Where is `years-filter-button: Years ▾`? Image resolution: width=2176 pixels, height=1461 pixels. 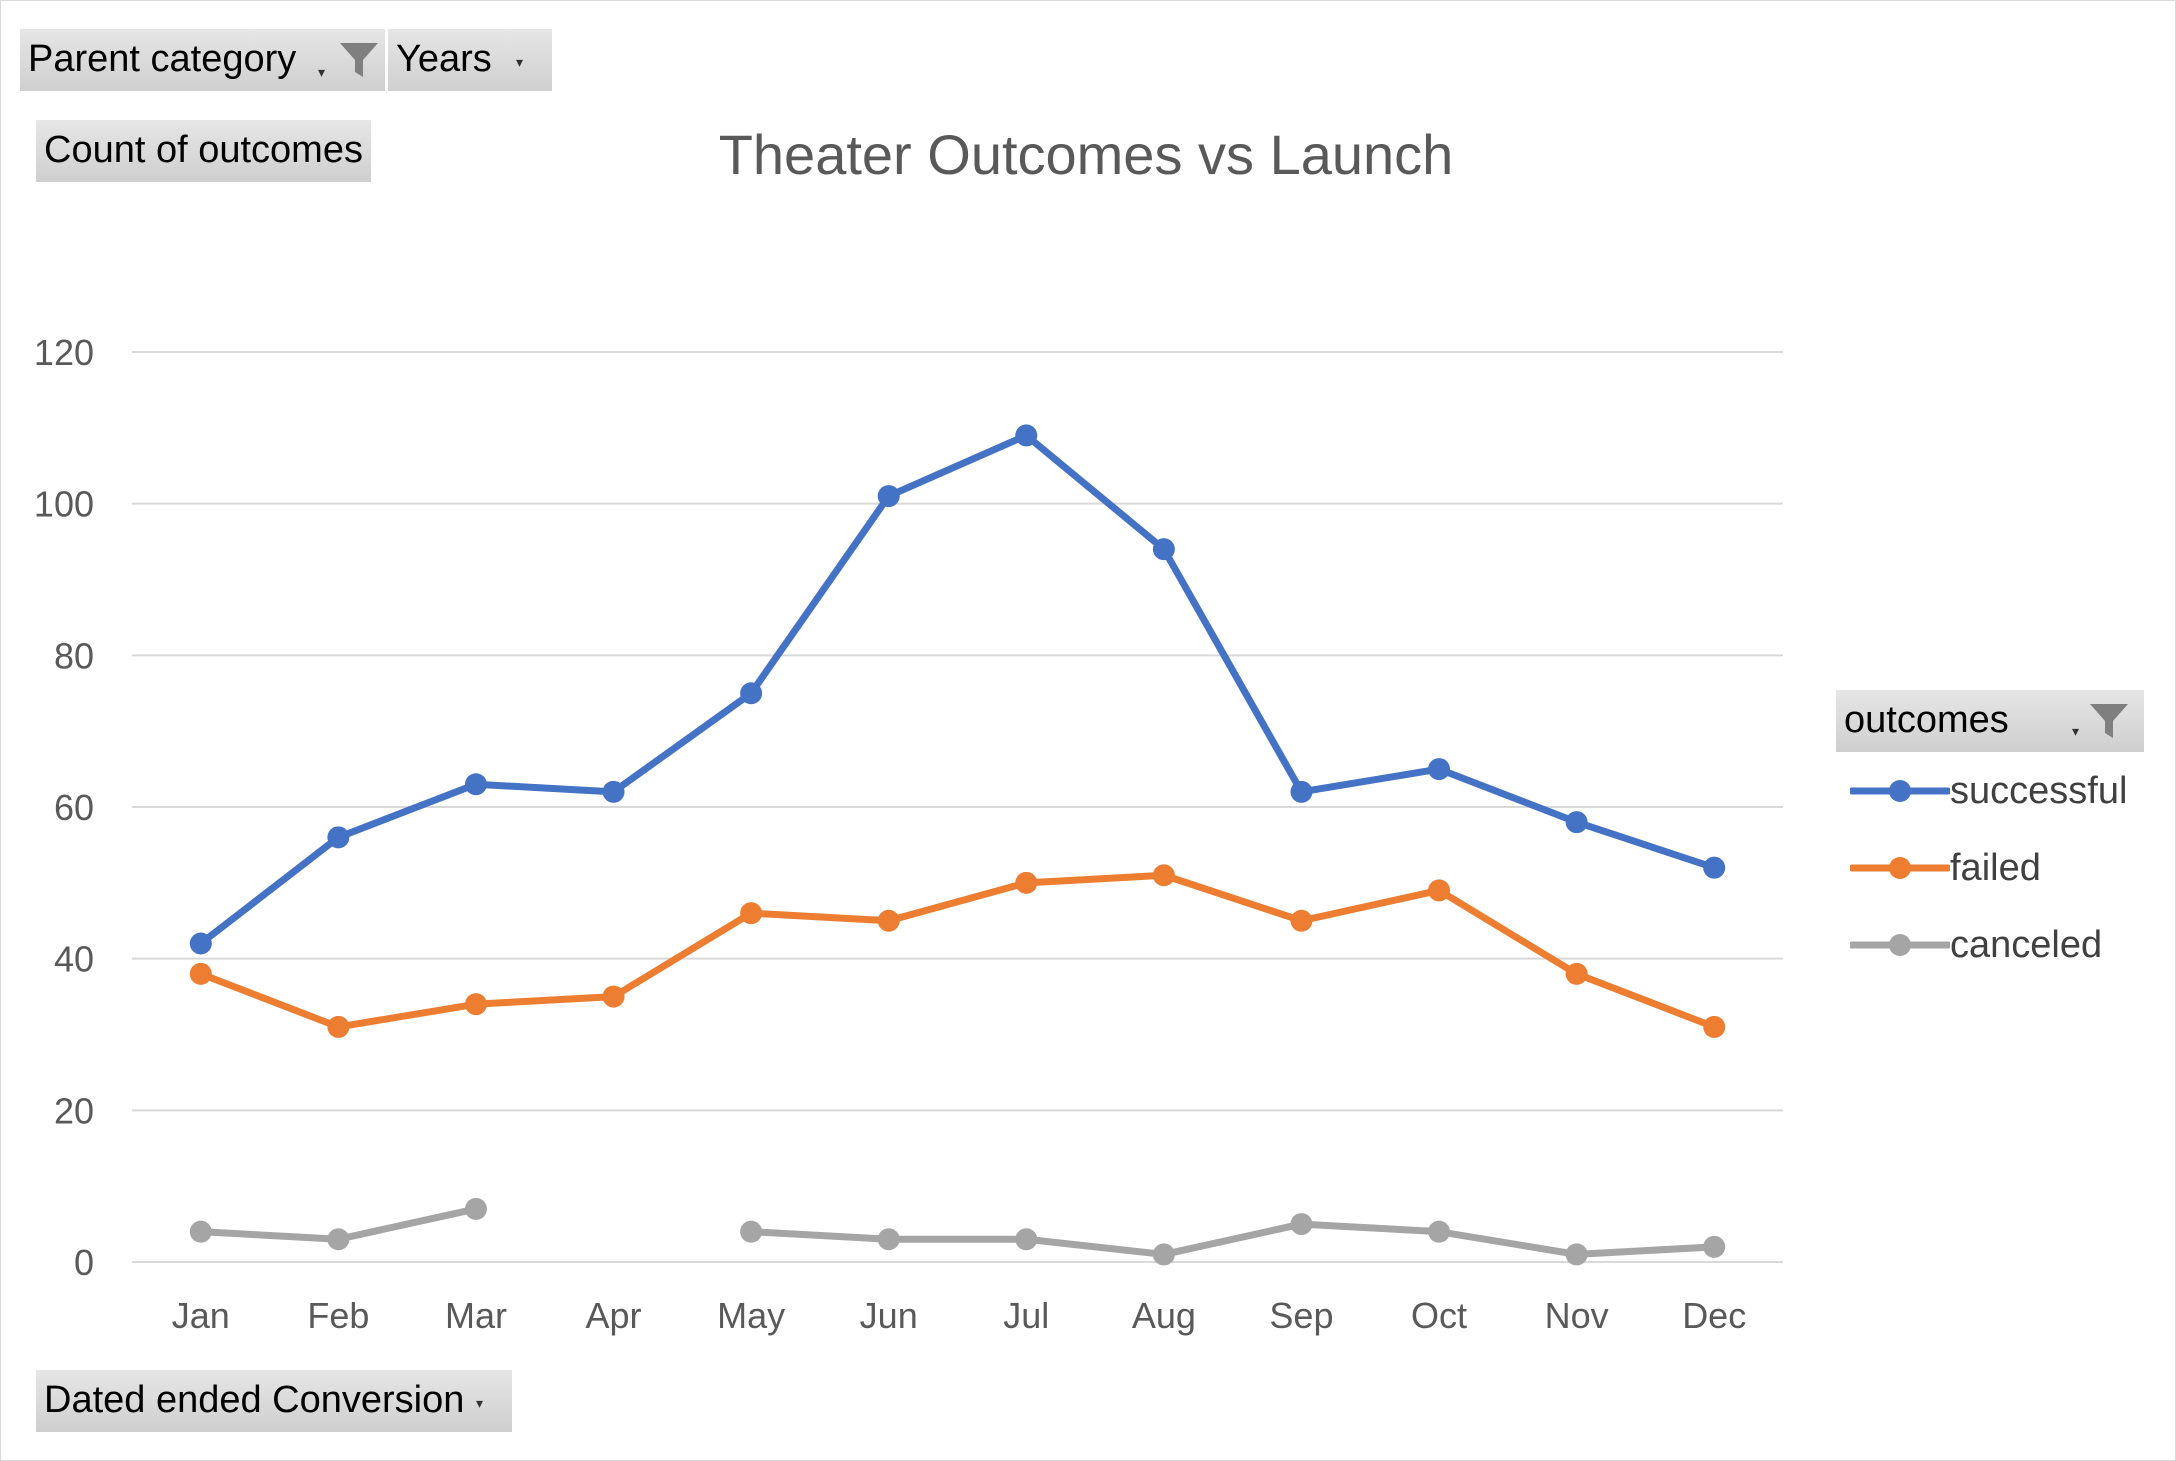 years-filter-button: Years ▾ is located at coordinates (470, 60).